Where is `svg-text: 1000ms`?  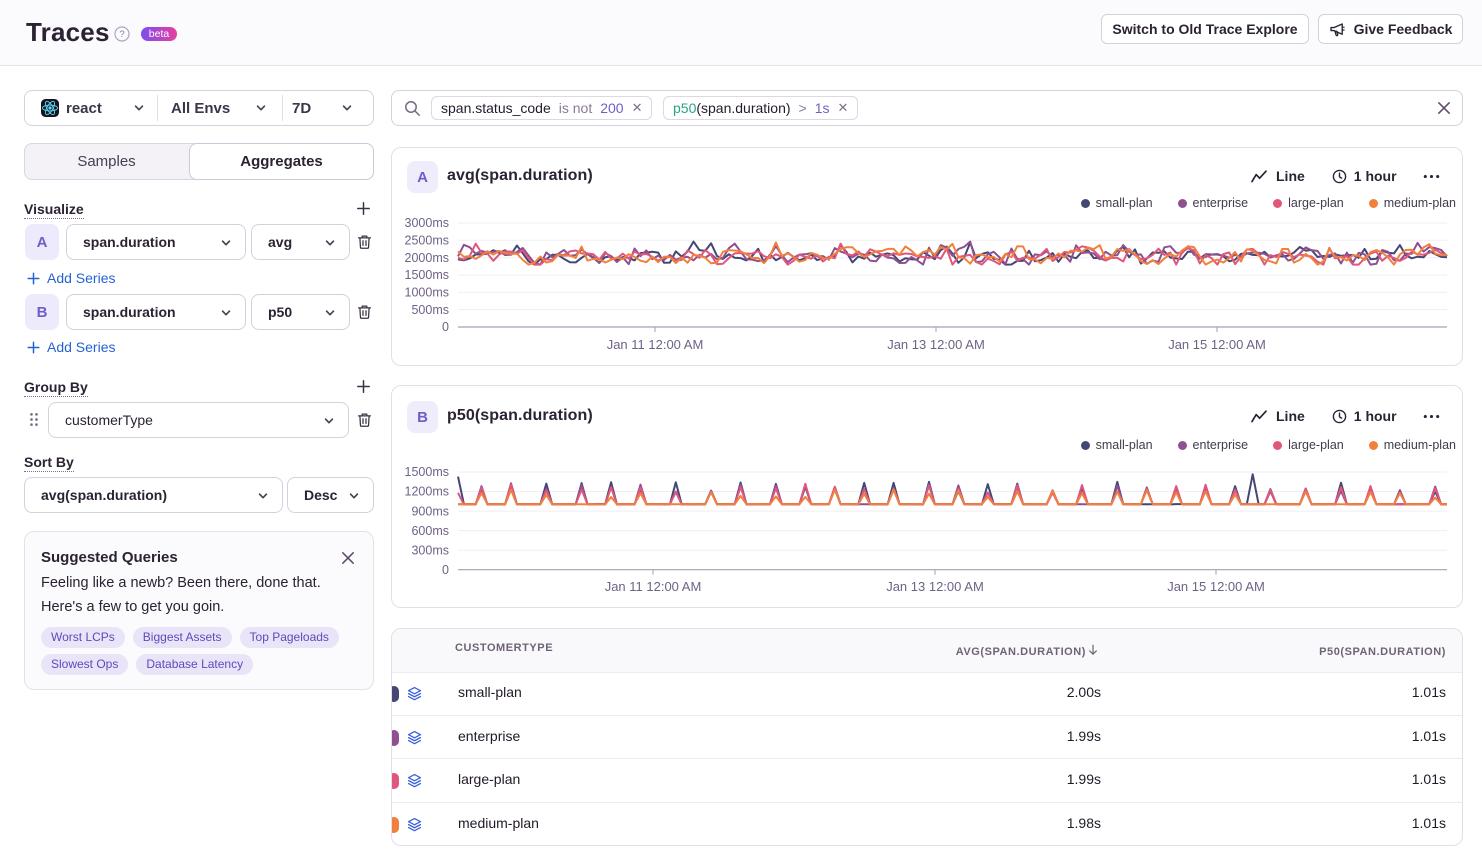
svg-text: 1000ms is located at coordinates (427, 293).